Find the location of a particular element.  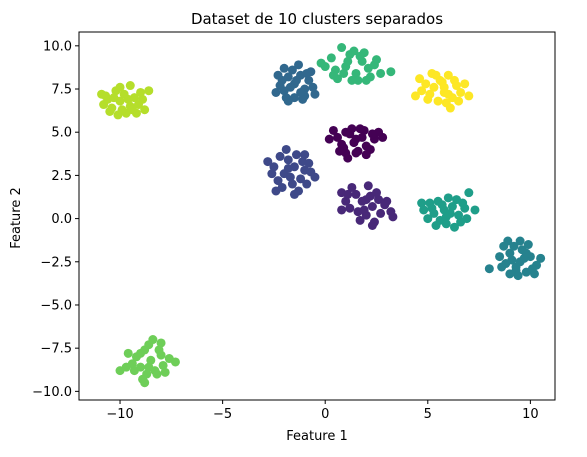

y-tick-label: 5.0 is located at coordinates (61, 133).